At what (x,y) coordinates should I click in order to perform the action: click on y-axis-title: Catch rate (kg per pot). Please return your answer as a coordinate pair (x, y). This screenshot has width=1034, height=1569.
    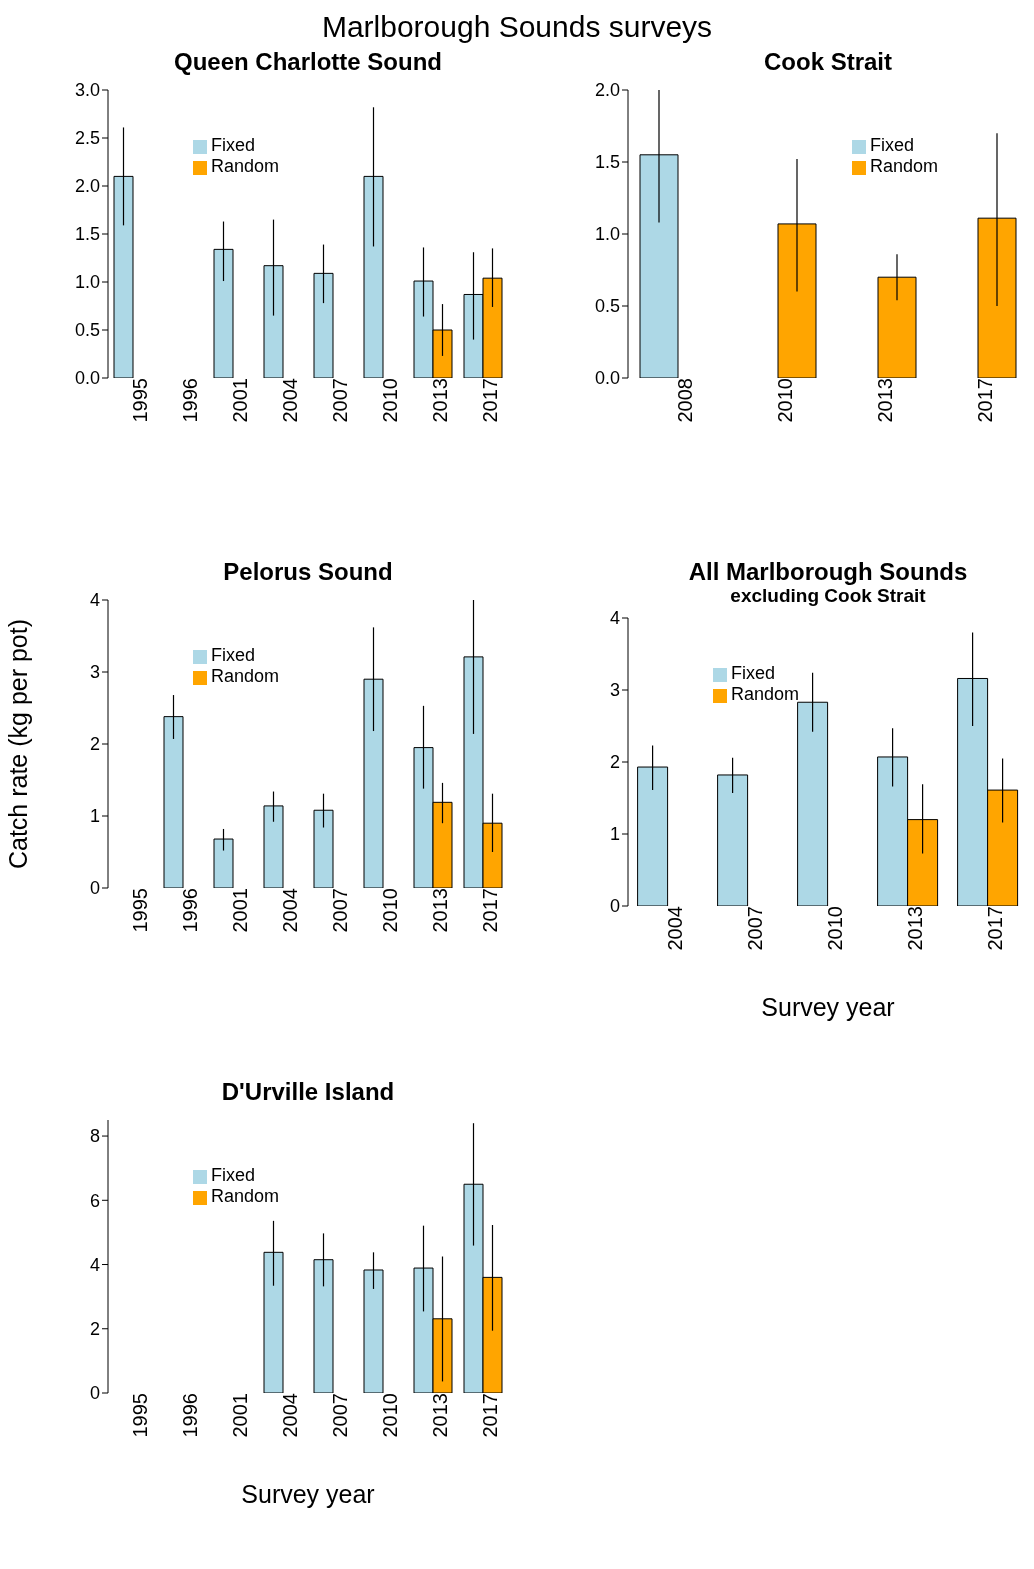
    Looking at the image, I should click on (17, 744).